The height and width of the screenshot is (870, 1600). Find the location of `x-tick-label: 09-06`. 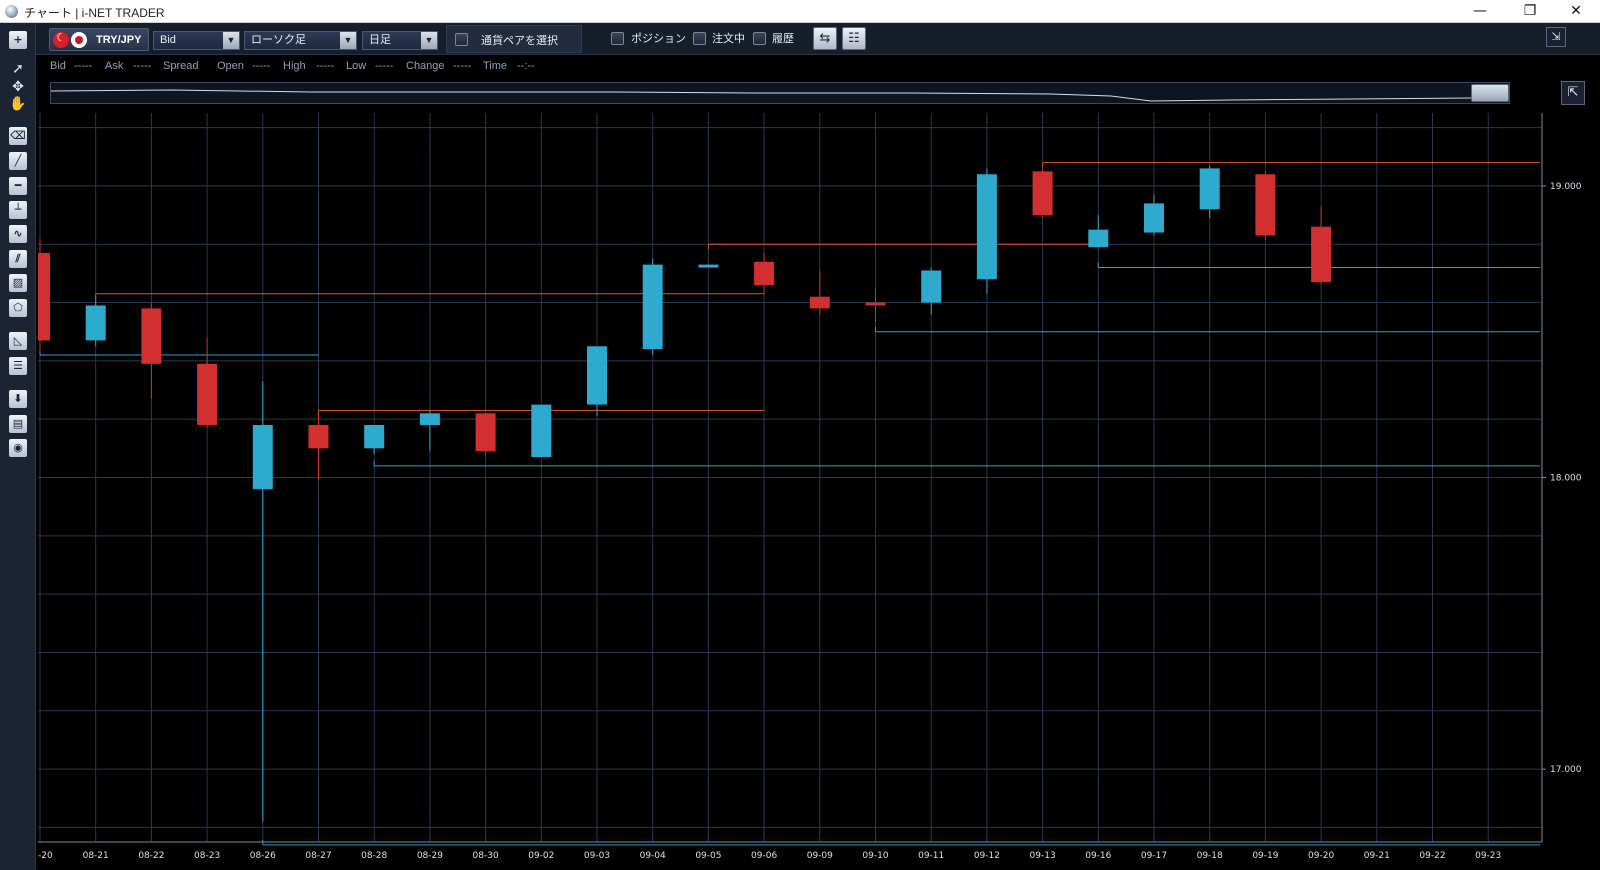

x-tick-label: 09-06 is located at coordinates (764, 856).